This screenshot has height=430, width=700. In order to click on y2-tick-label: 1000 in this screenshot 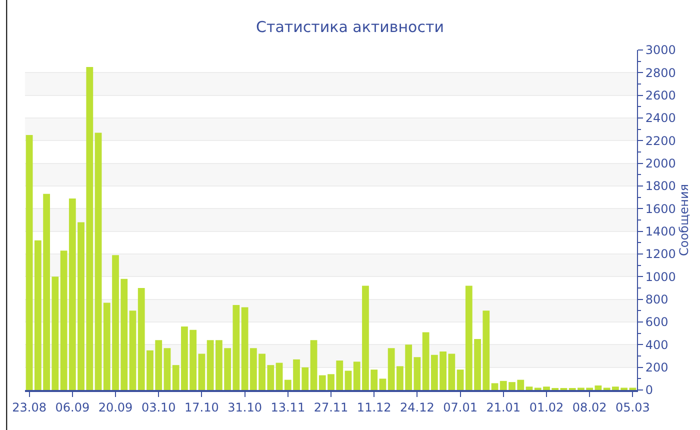, I will do `click(660, 277)`.